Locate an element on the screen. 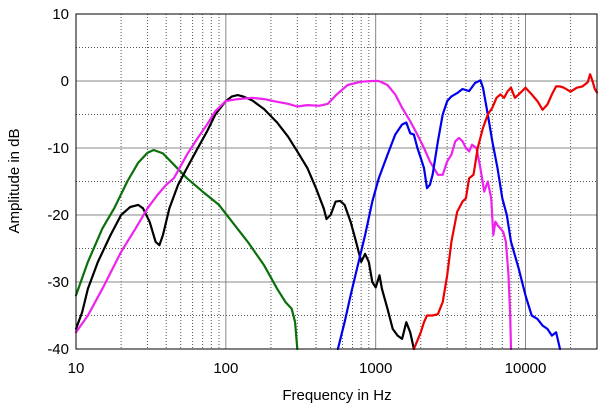 This screenshot has height=404, width=600. y-tick-label: -30 is located at coordinates (58, 282).